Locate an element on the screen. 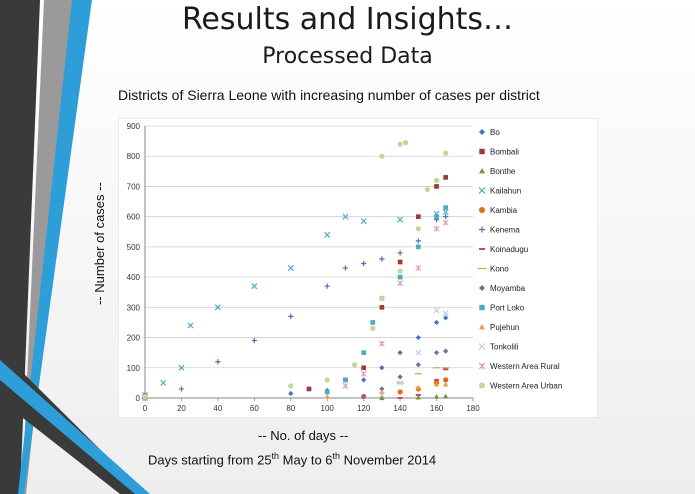 Image resolution: width=695 pixels, height=494 pixels. legend-item-kenema: Kenema is located at coordinates (499, 230).